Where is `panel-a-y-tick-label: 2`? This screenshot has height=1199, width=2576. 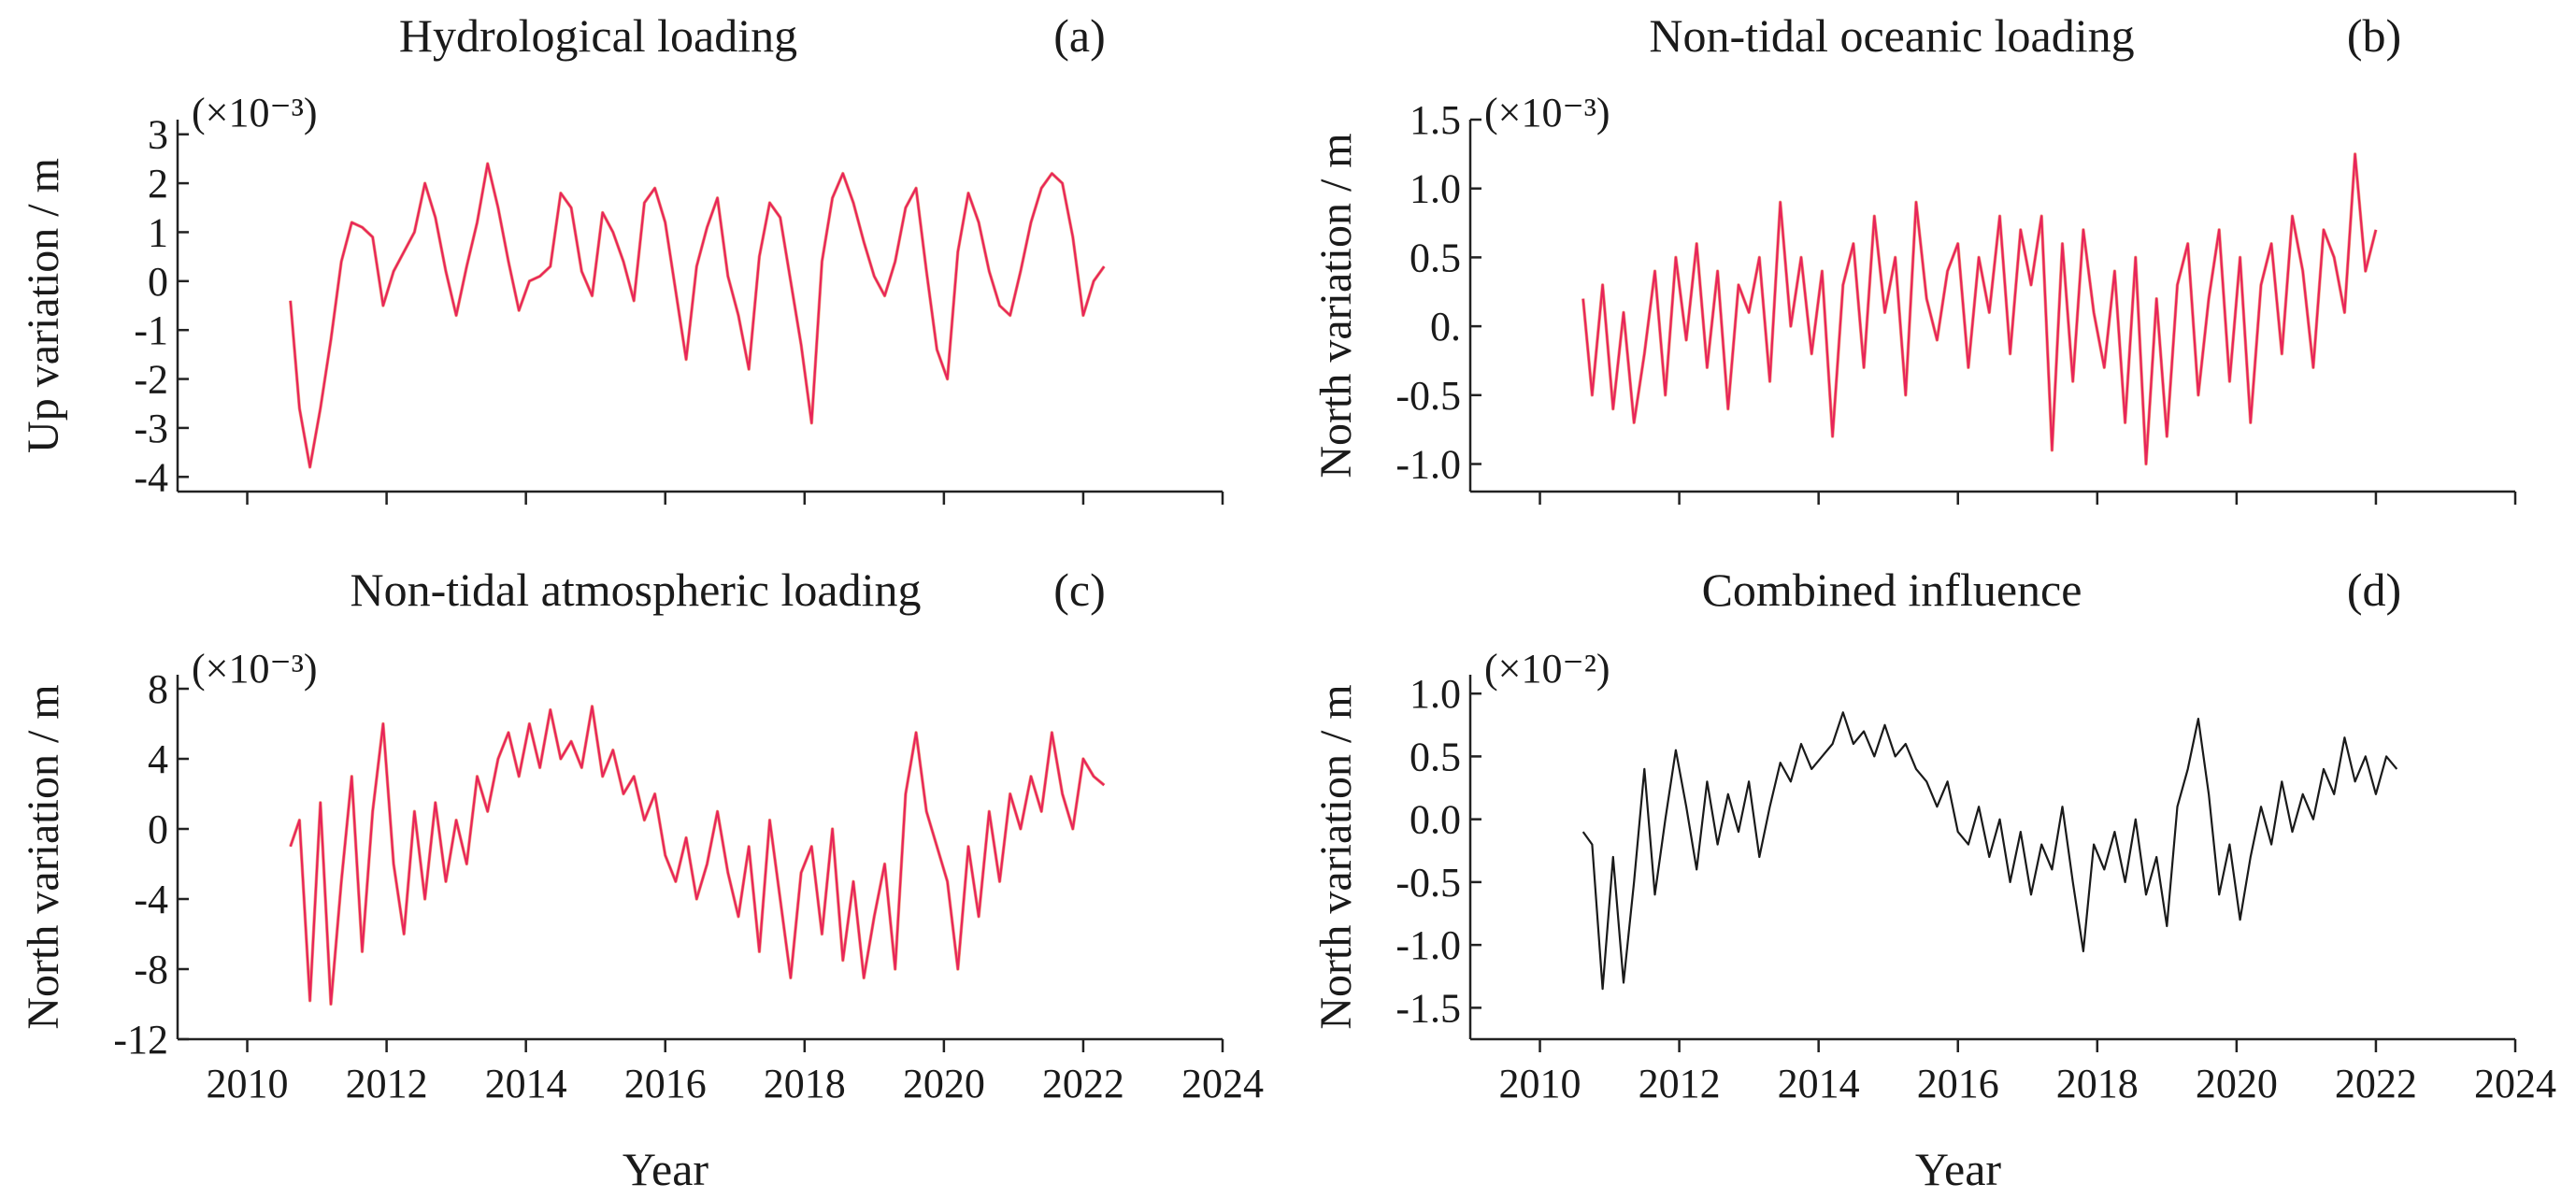 panel-a-y-tick-label: 2 is located at coordinates (158, 184).